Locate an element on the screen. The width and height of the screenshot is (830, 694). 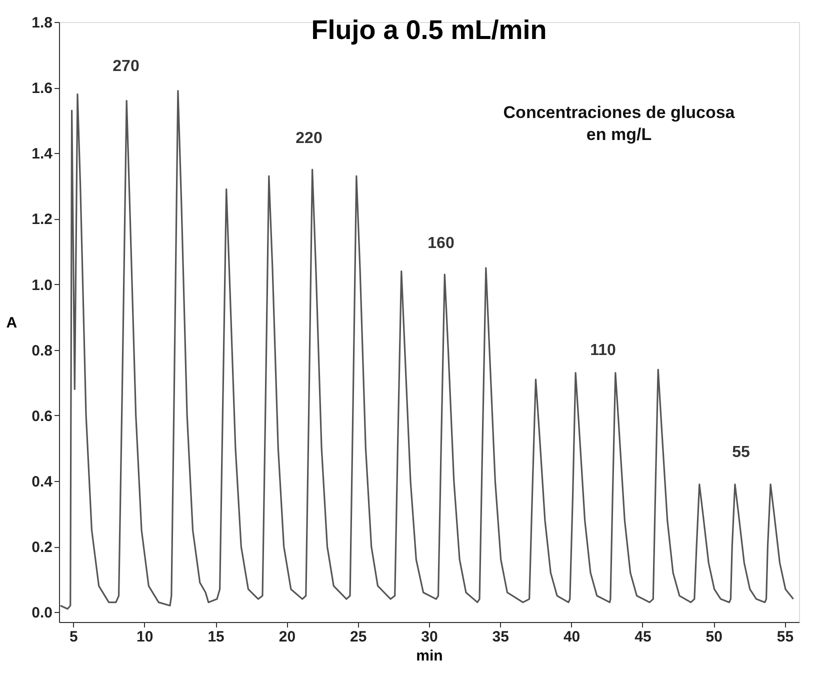
y-tick-label: 0.8 is located at coordinates (42, 351).